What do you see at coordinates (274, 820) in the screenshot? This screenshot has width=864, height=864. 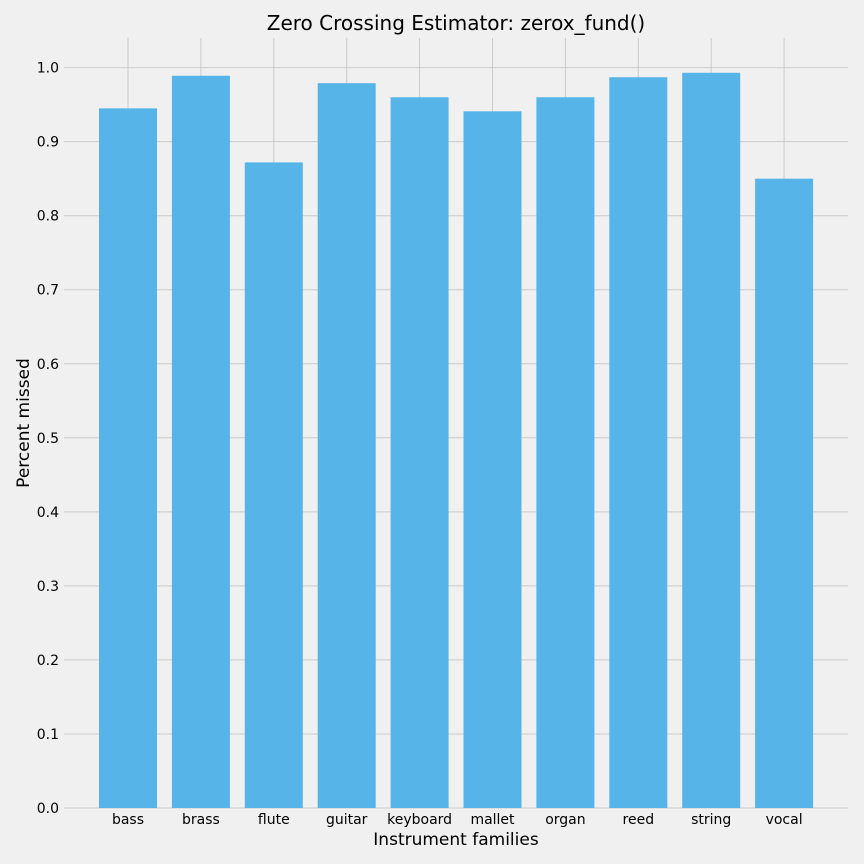 I see `x-tick-label-flute: flute` at bounding box center [274, 820].